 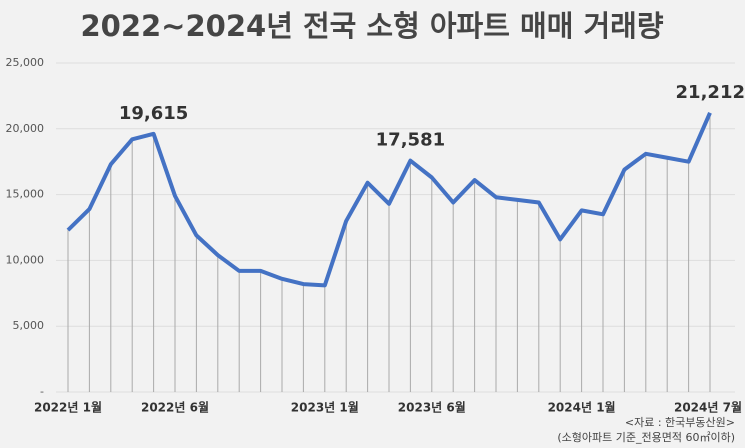 I want to click on x-tick-label: 2022년 1월, so click(x=68, y=407).